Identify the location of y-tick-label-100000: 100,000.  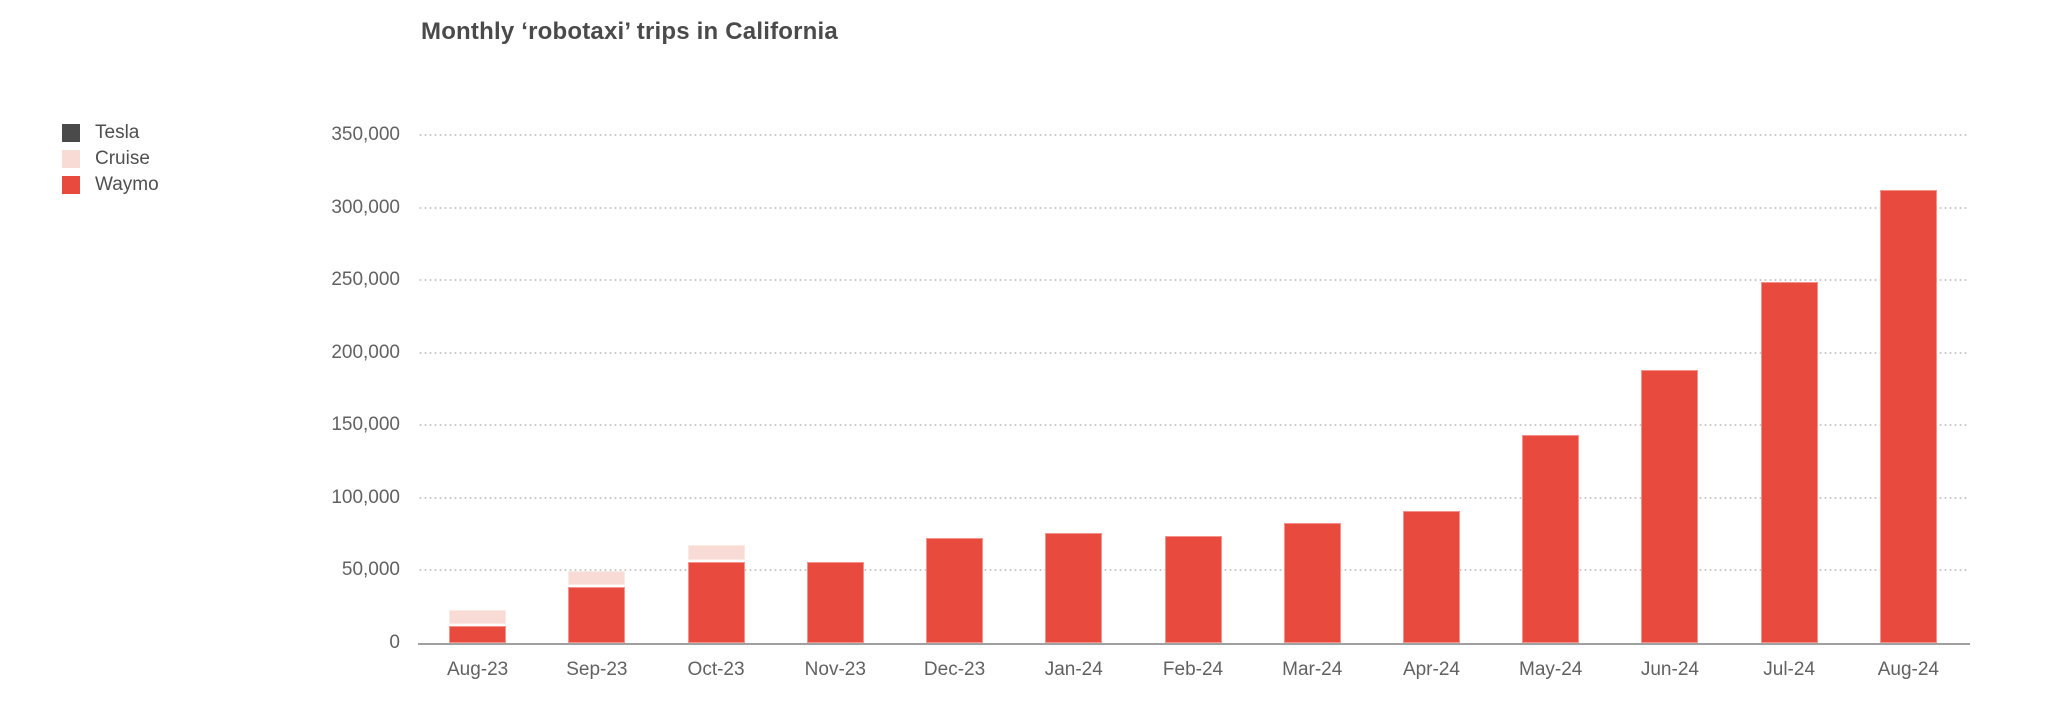
(365, 497).